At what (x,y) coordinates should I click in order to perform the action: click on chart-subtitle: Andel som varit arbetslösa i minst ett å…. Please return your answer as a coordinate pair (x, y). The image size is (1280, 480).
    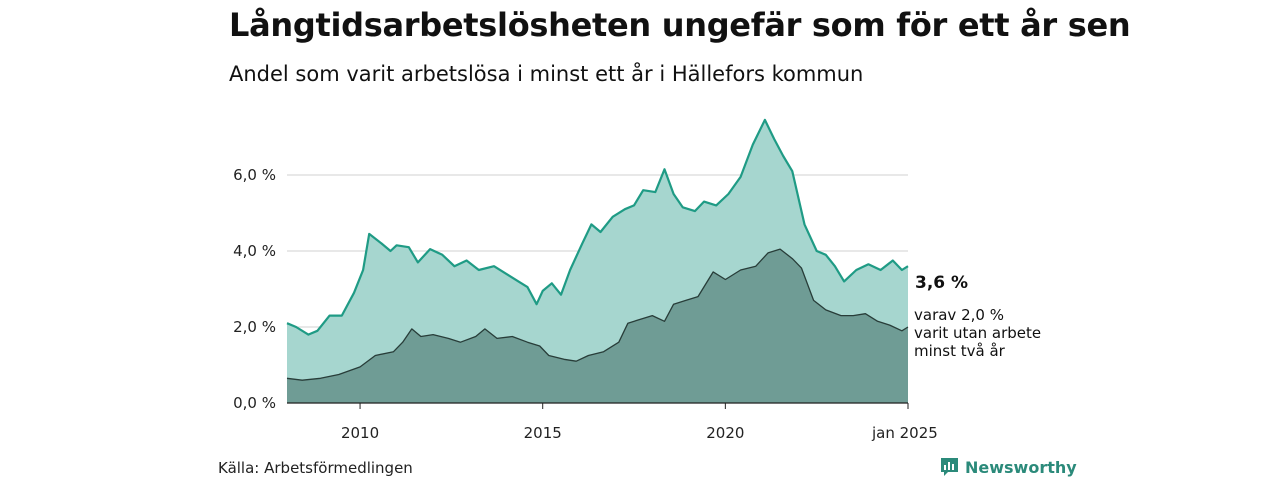
    Looking at the image, I should click on (546, 74).